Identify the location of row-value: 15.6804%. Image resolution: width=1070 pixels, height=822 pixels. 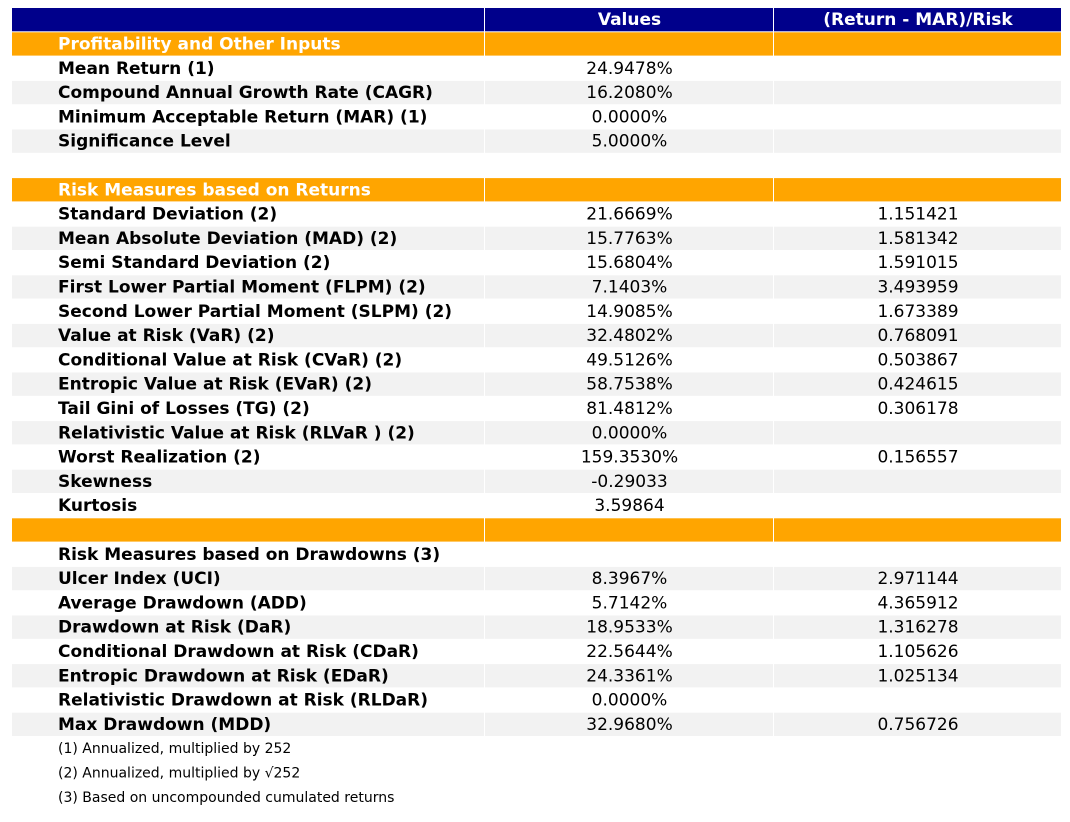
(629, 263).